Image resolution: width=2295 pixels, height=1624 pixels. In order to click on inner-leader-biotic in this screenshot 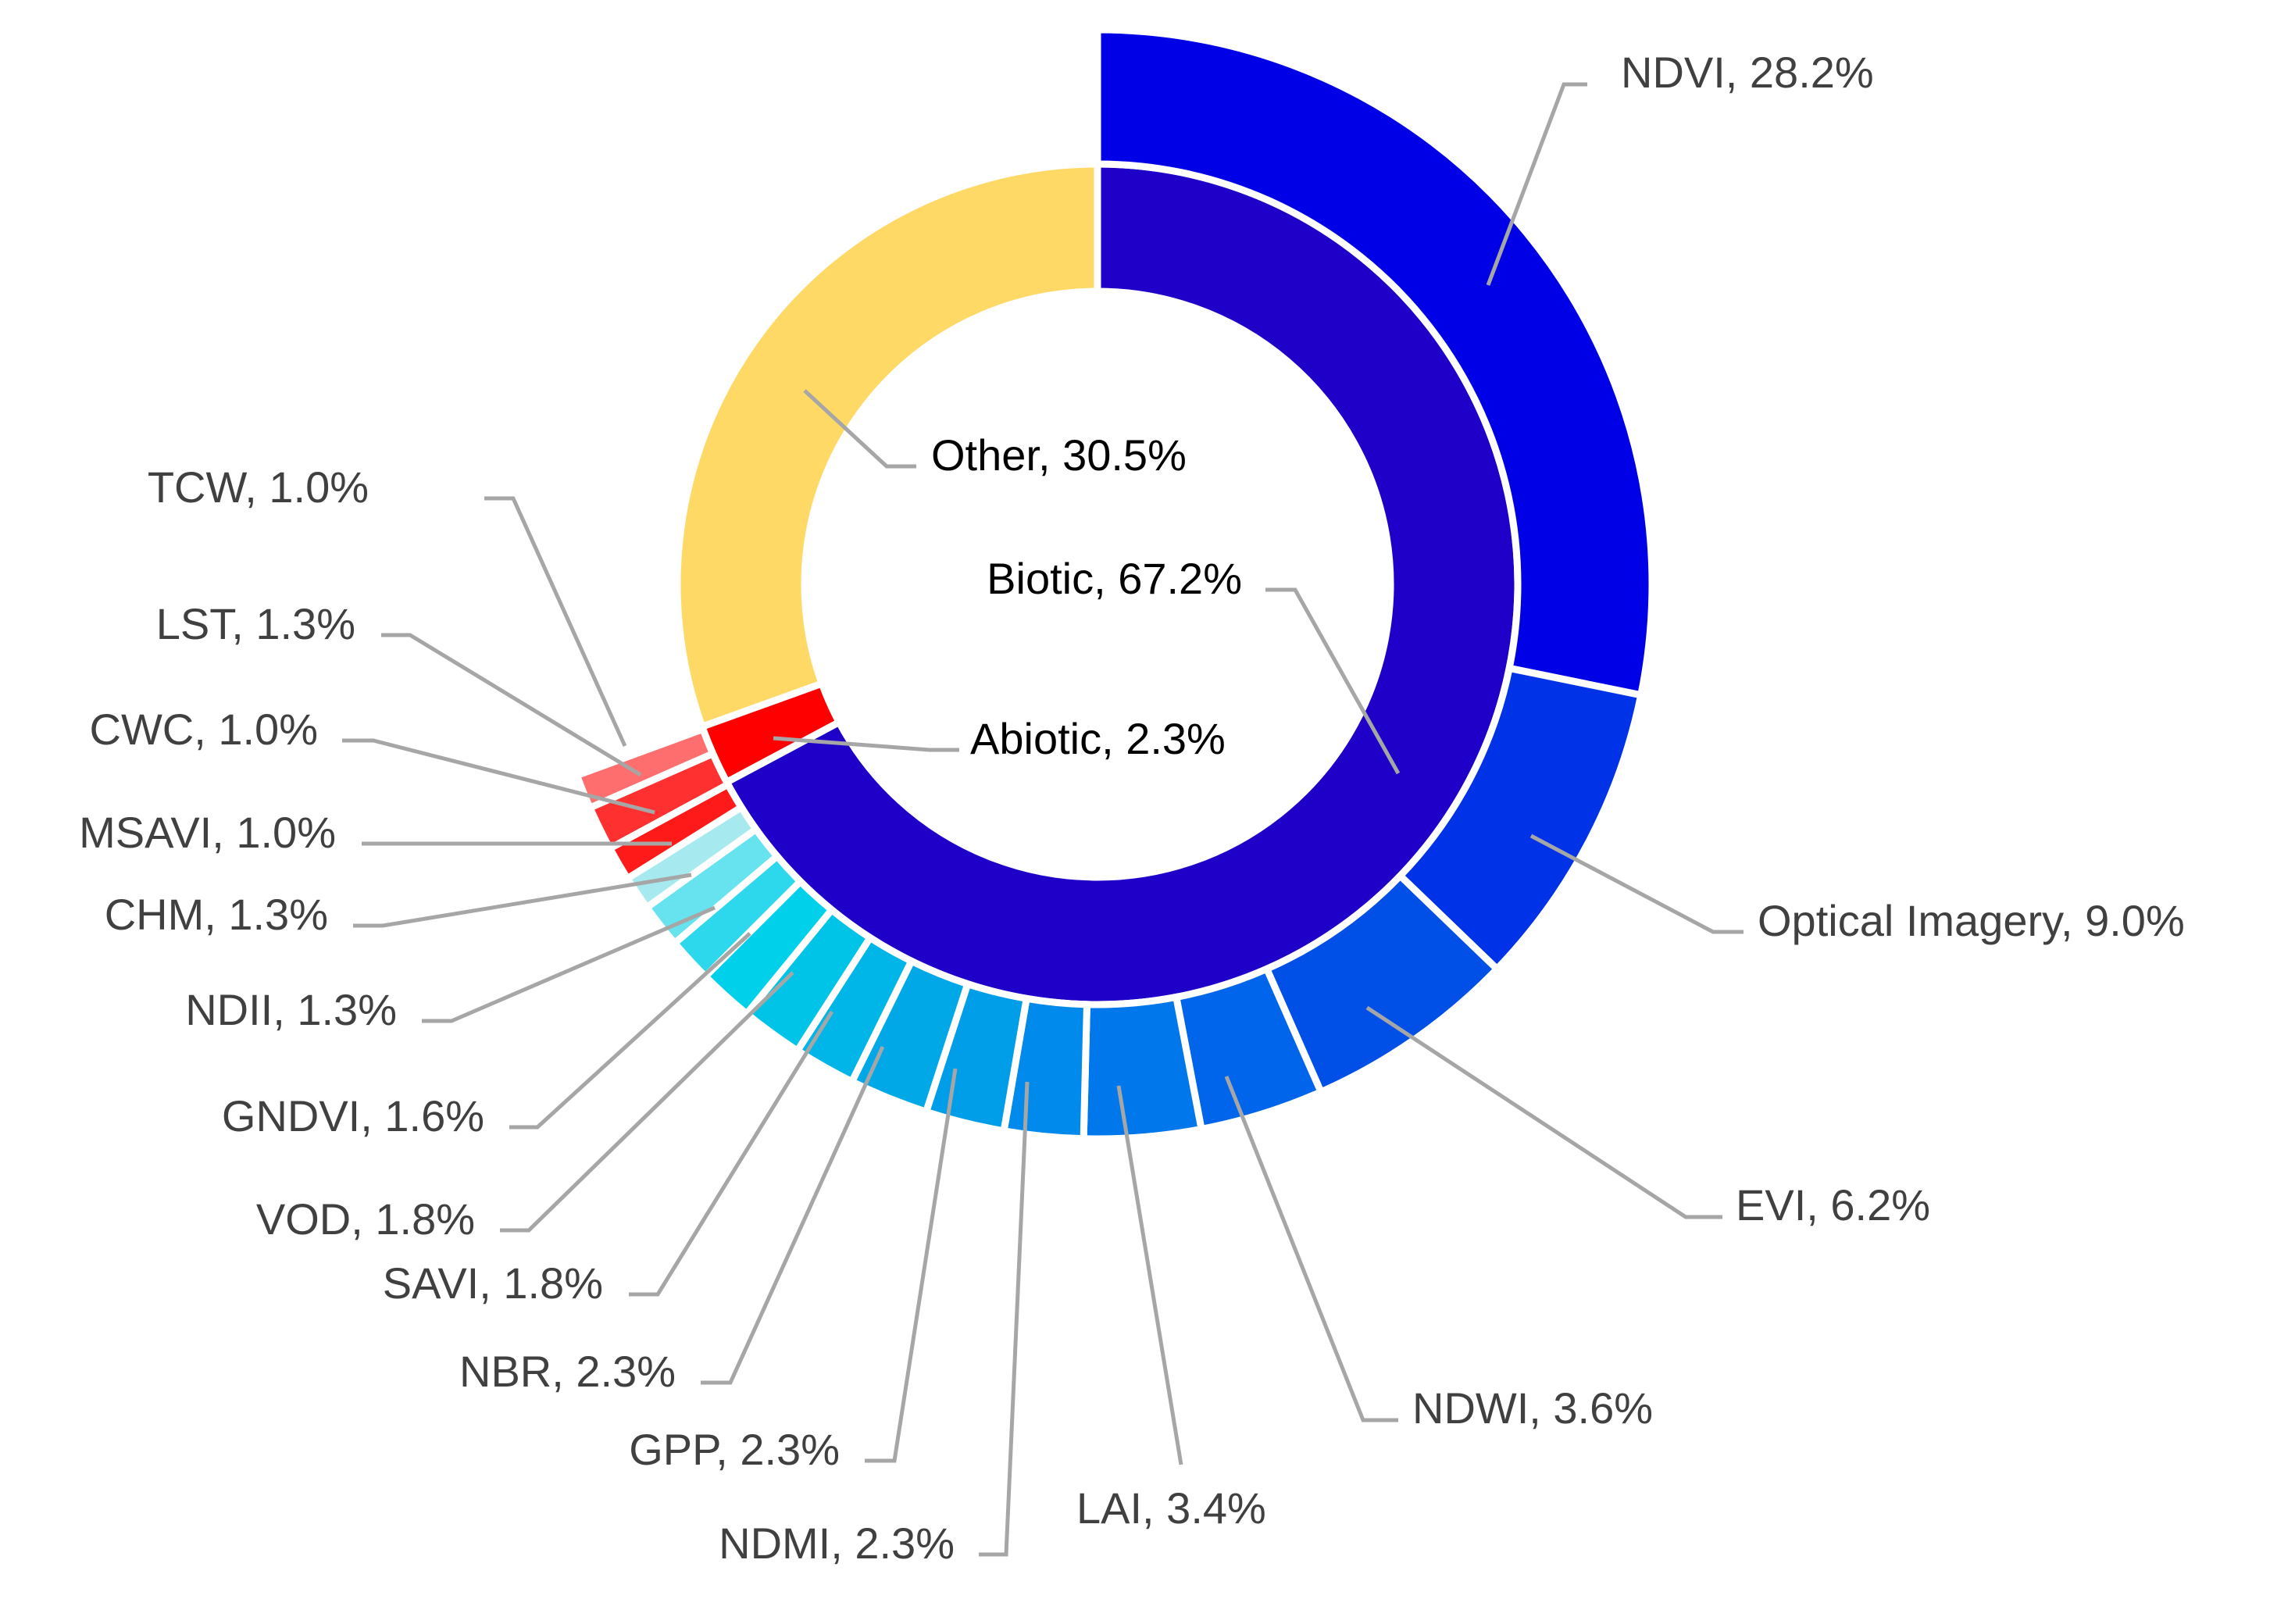, I will do `click(1333, 681)`.